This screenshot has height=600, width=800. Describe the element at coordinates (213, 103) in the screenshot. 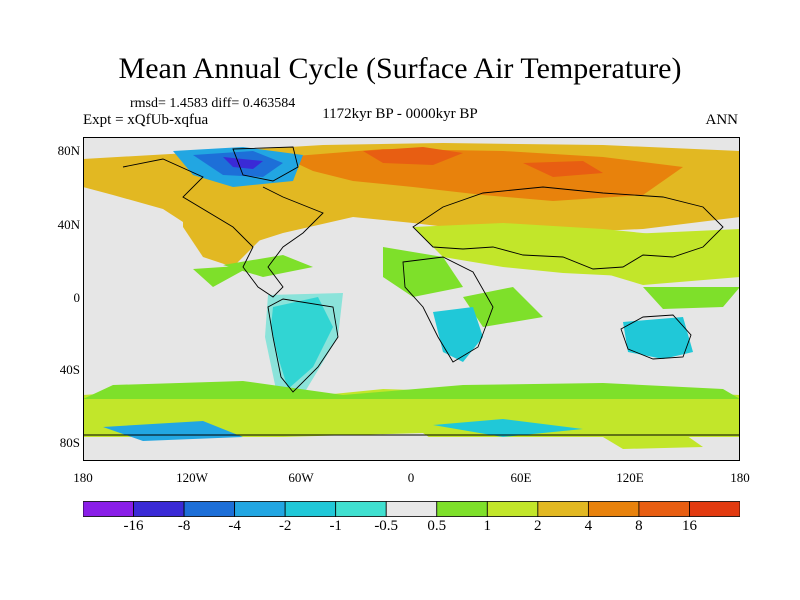

I see `stats-text: rmsd= 1.4583 diff= 0.463584` at that location.